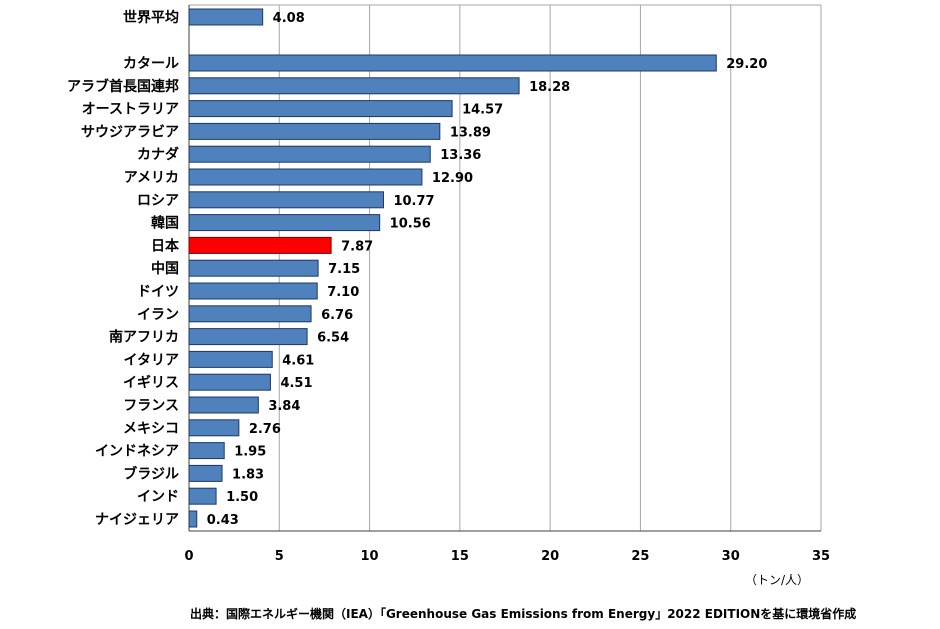 This screenshot has height=629, width=940. I want to click on x-tick-label: 5, so click(279, 556).